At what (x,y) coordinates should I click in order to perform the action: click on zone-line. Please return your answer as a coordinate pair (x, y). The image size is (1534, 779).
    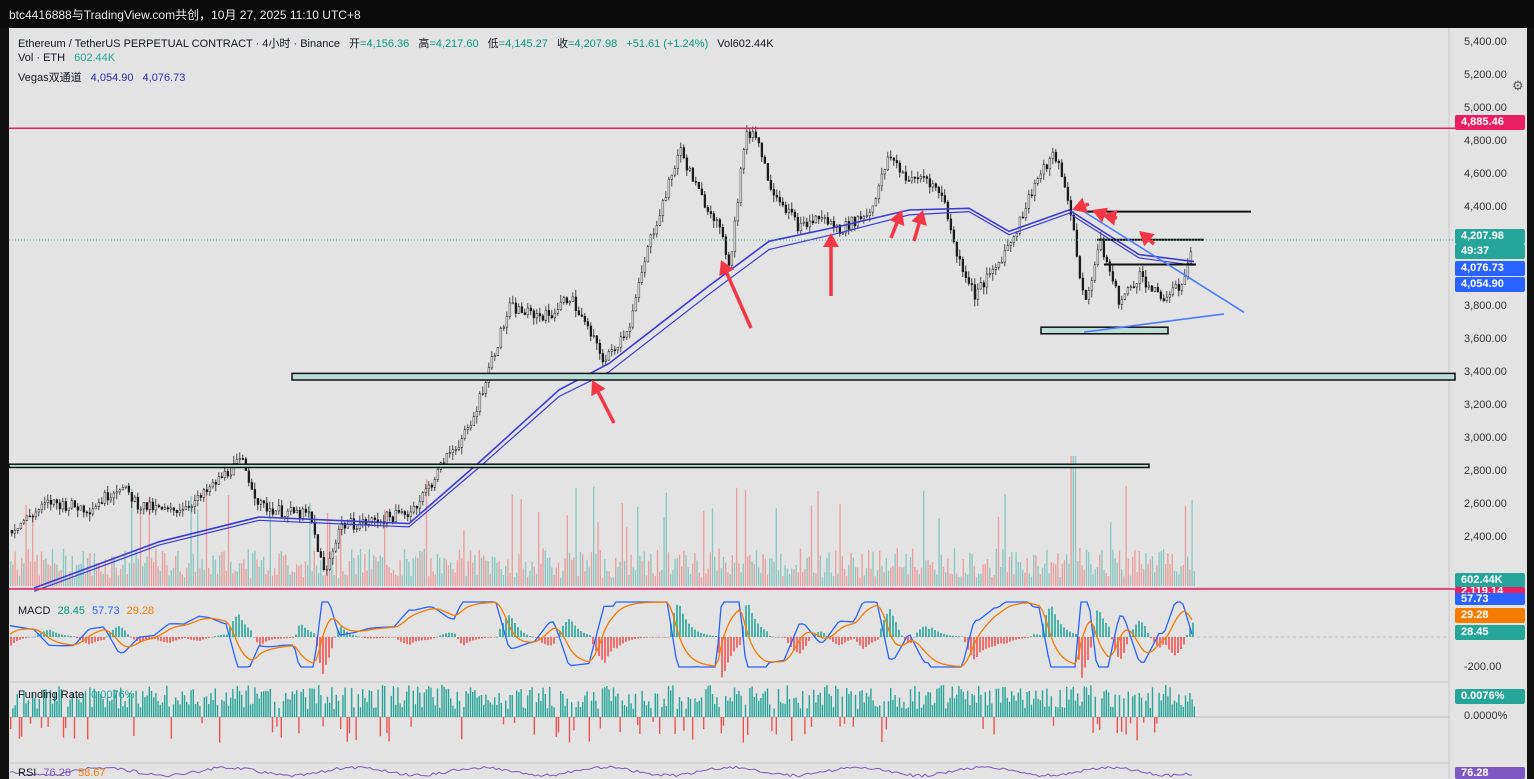
    Looking at the image, I should click on (579, 466).